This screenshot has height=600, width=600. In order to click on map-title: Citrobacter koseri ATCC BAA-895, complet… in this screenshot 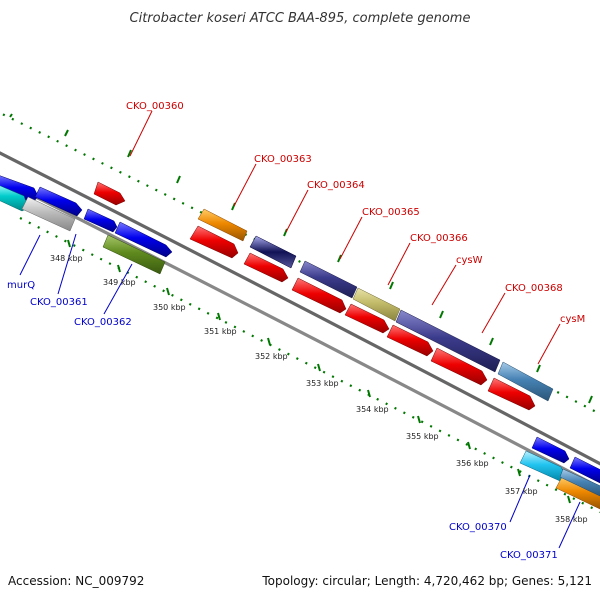, I will do `click(300, 18)`.